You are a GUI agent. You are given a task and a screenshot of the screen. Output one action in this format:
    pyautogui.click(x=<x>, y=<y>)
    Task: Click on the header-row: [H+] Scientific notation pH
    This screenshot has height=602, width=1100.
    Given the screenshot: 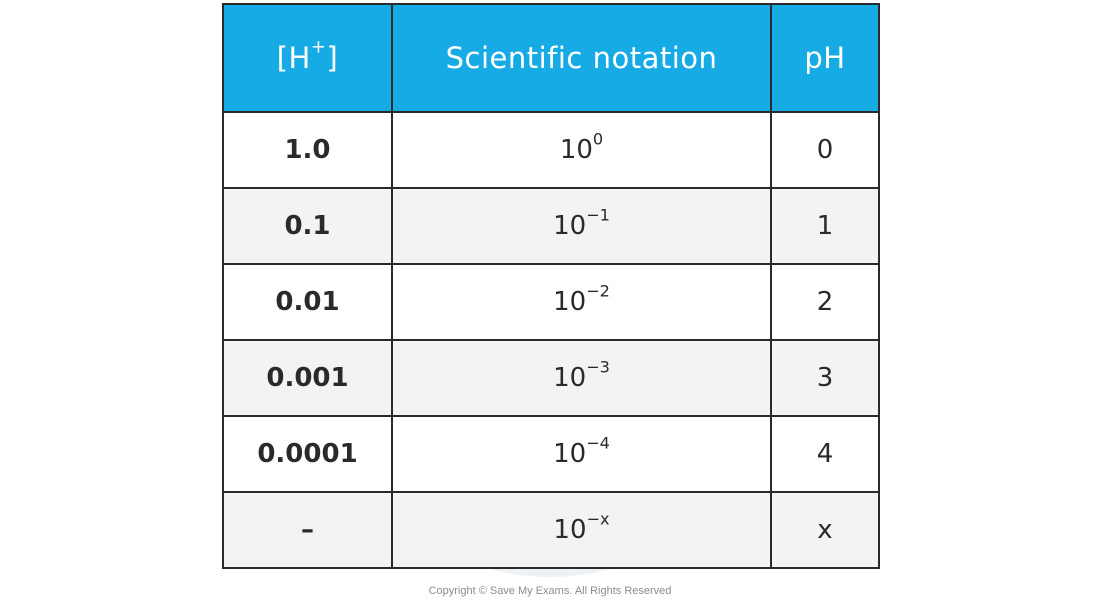 What is the action you would take?
    pyautogui.click(x=551, y=58)
    